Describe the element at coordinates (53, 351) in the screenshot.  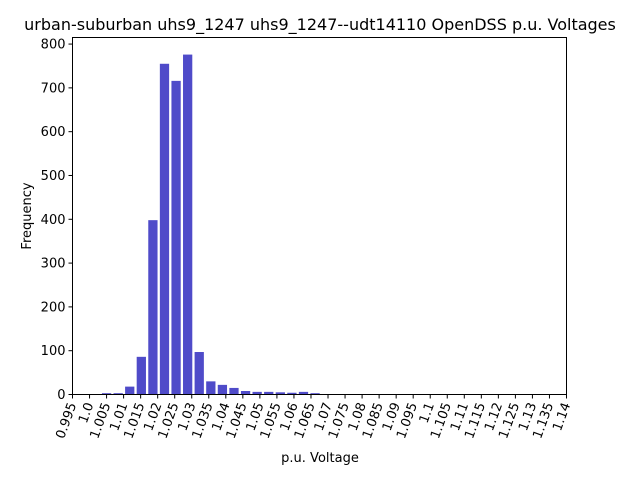
I see `y-tick-label: 100` at that location.